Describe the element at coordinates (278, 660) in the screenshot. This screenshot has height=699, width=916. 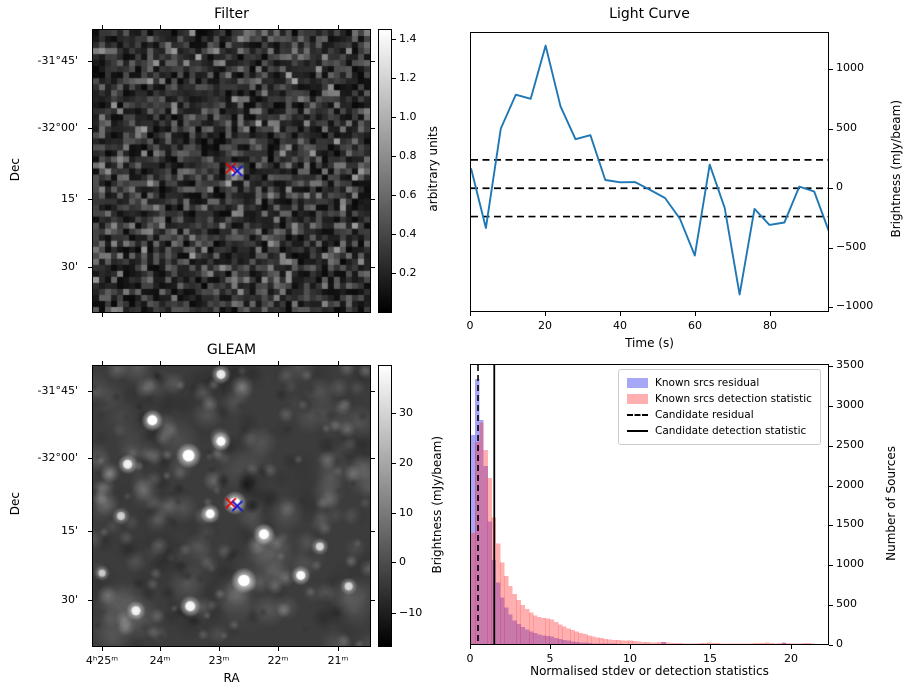
I see `gleam-xtick-label: 22ᵐ` at that location.